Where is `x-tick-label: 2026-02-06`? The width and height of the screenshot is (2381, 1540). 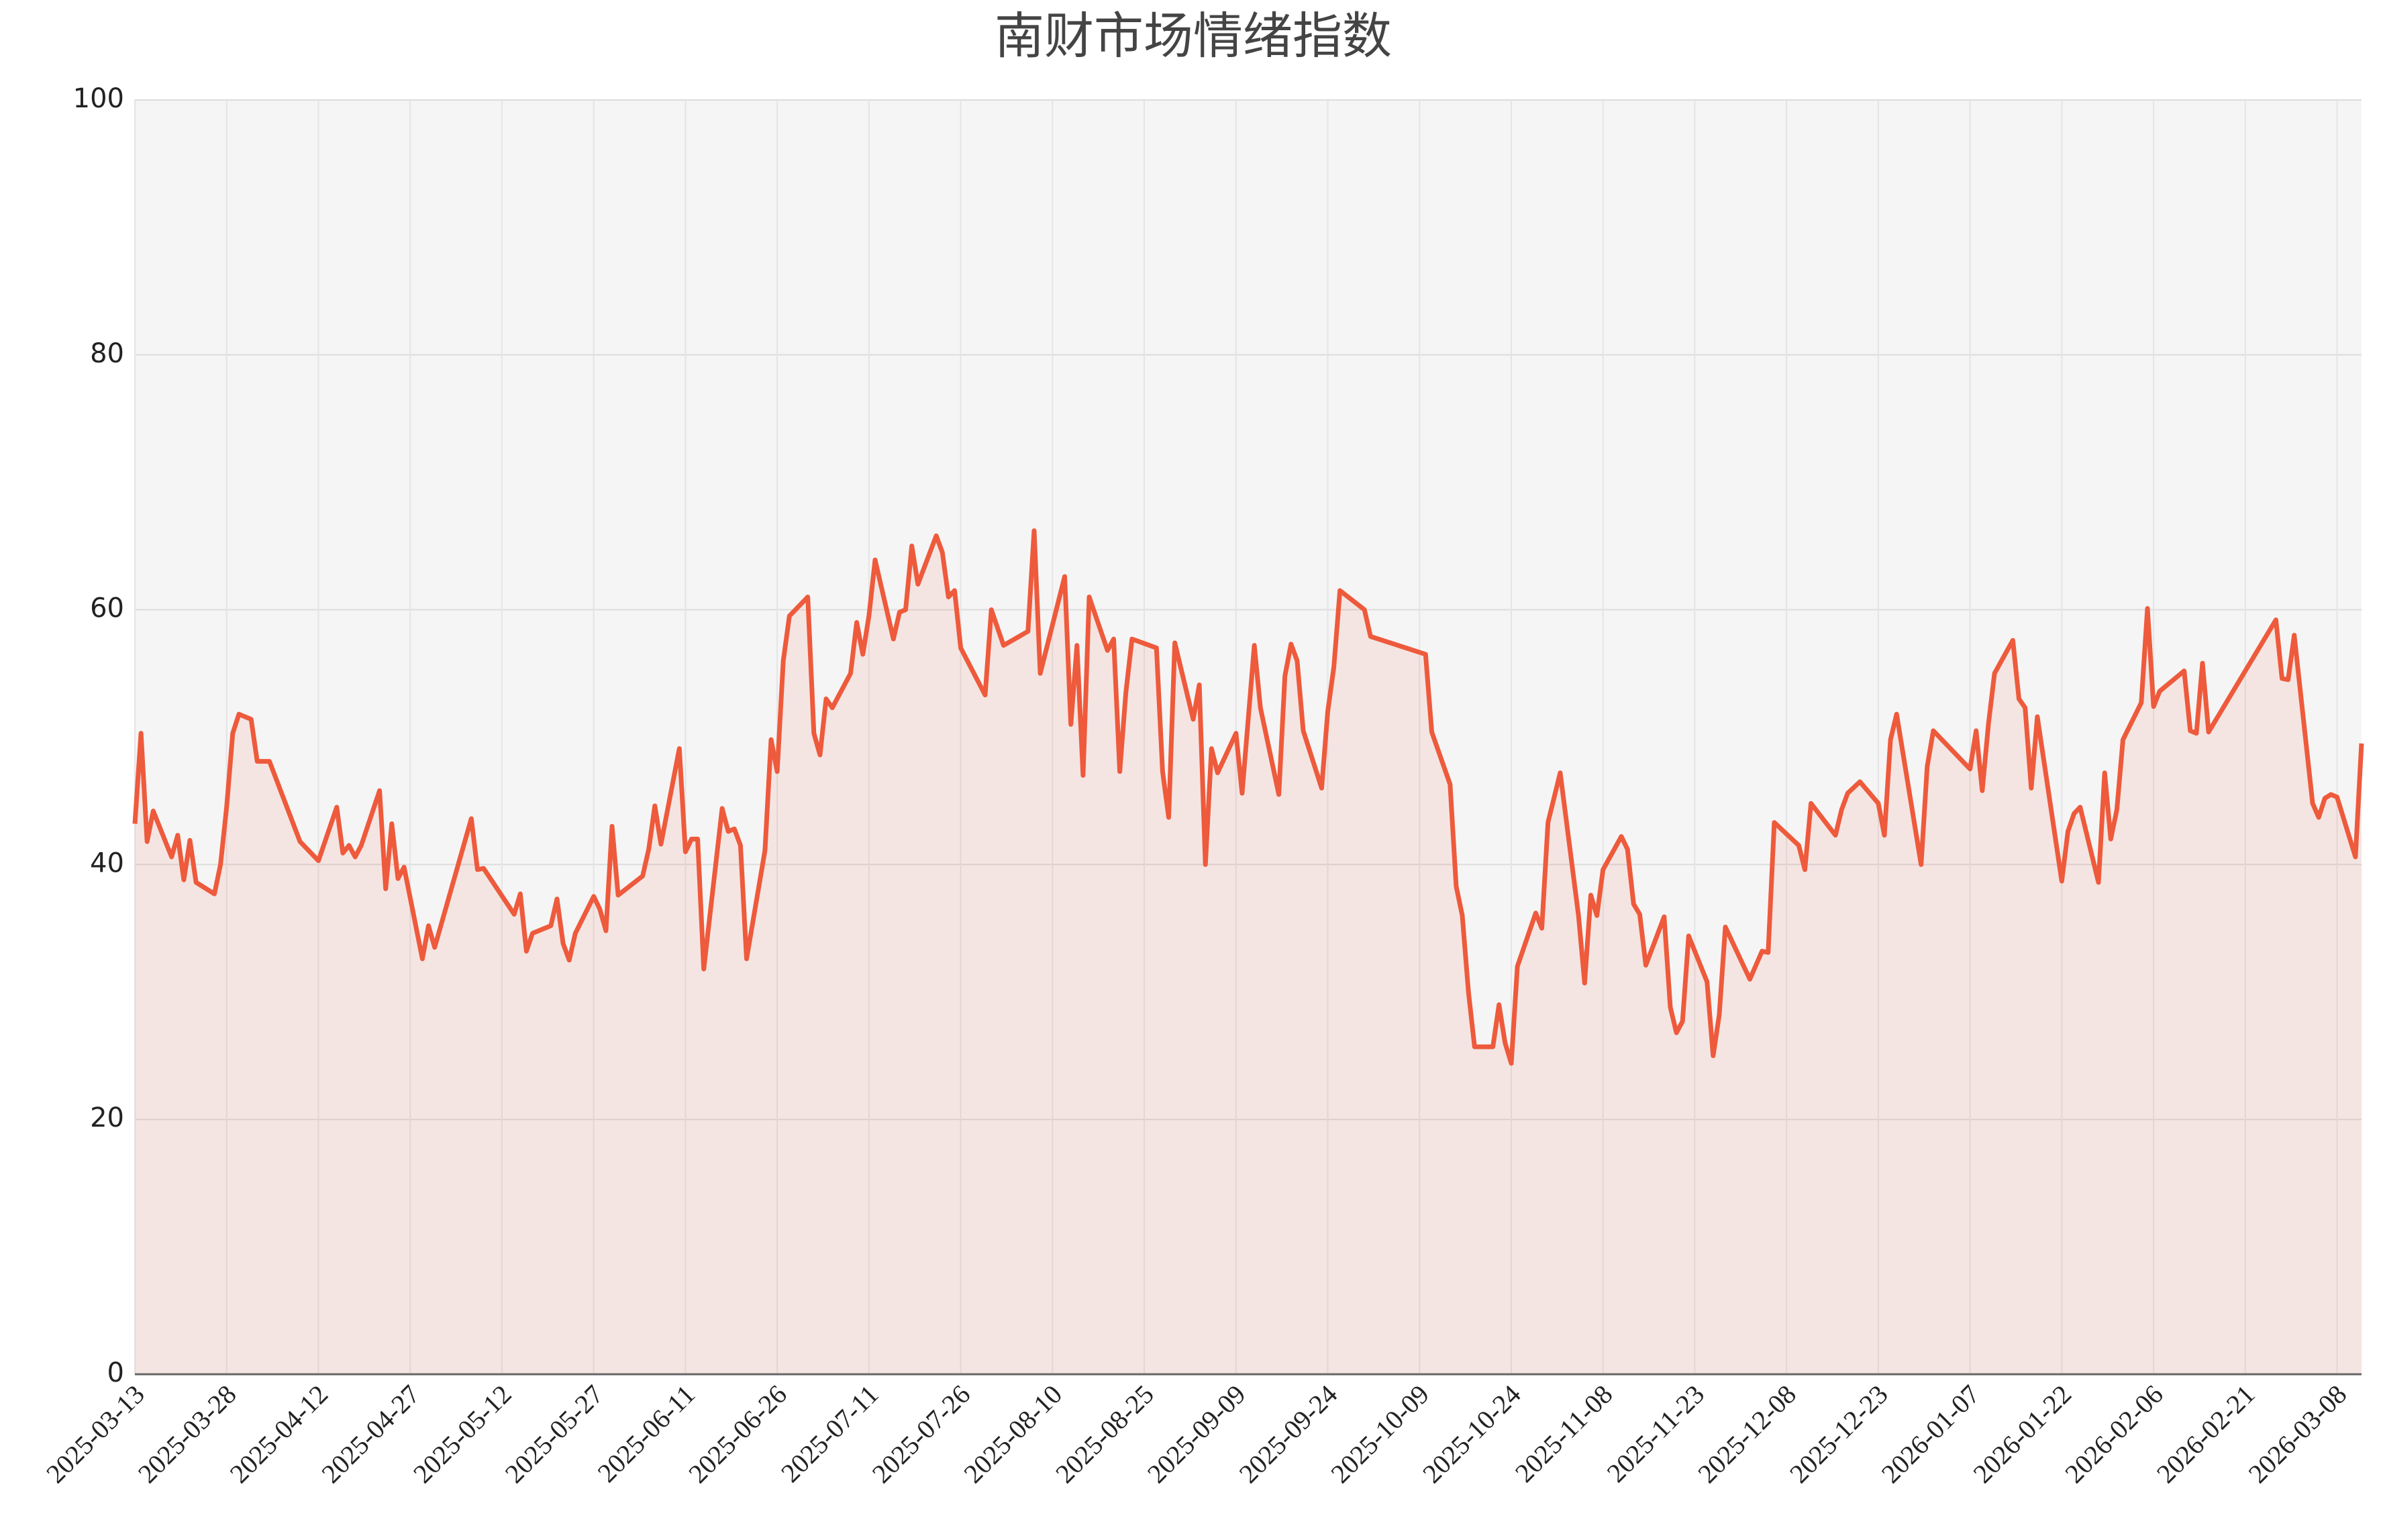 x-tick-label: 2026-02-06 is located at coordinates (2114, 1434).